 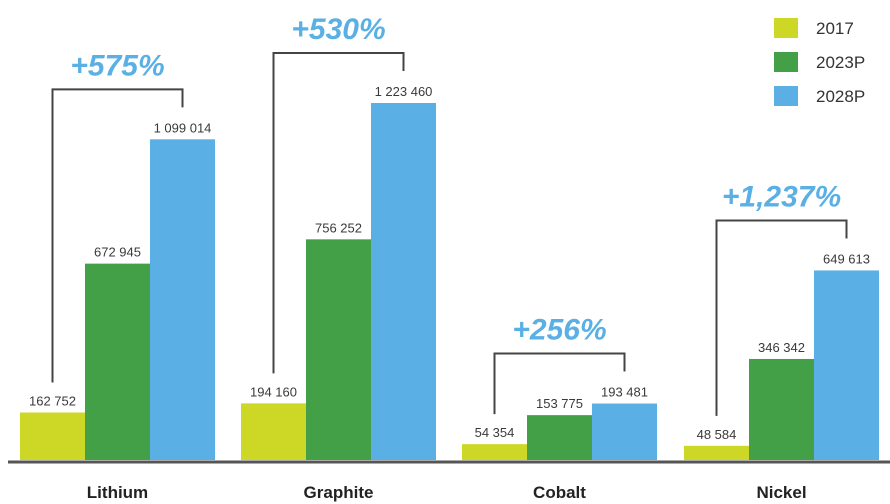 I want to click on growth-bracket-lithium, so click(x=117, y=235).